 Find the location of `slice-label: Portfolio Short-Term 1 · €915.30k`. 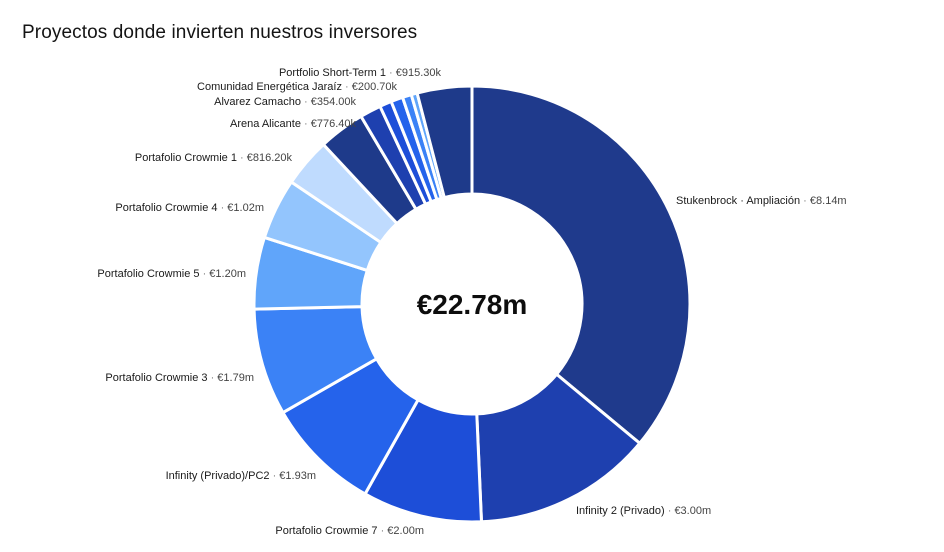

slice-label: Portfolio Short-Term 1 · €915.30k is located at coordinates (360, 73).